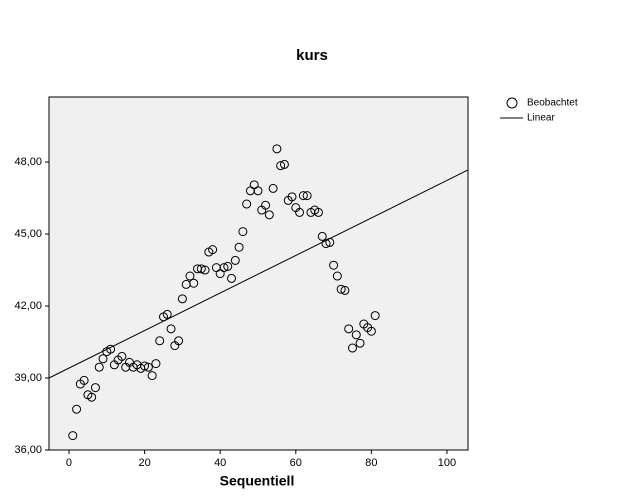  Describe the element at coordinates (371, 463) in the screenshot. I see `x-tick-label: 80` at that location.